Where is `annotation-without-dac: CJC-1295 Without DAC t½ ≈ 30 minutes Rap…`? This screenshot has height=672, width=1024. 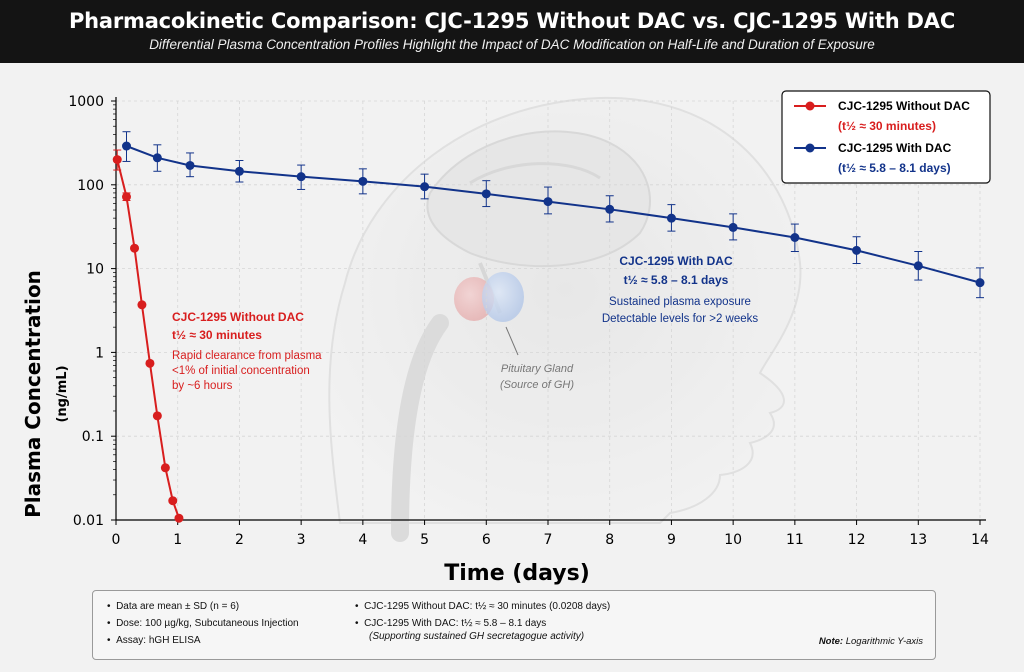
annotation-without-dac: CJC-1295 Without DAC t½ ≈ 30 minutes Rap… is located at coordinates (247, 351).